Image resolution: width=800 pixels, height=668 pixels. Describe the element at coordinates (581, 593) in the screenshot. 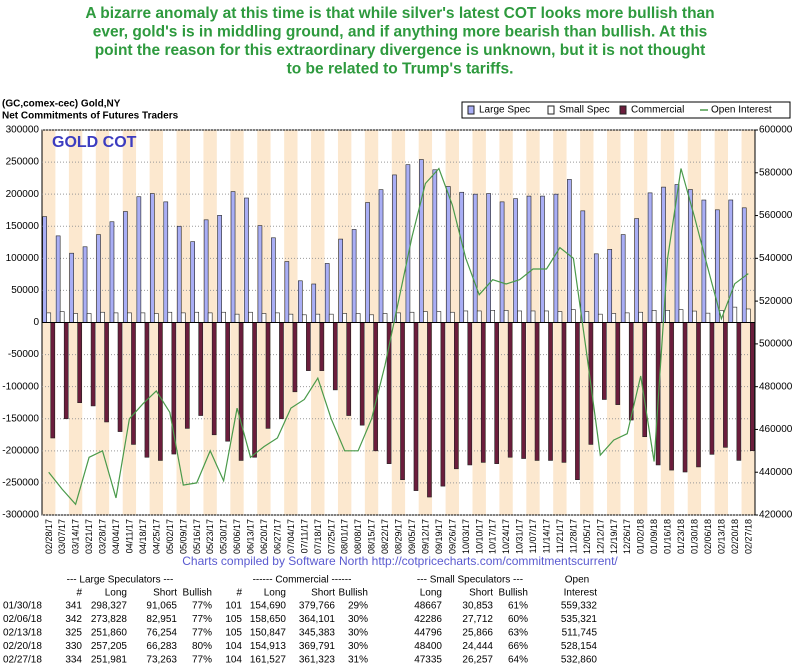

I see `table-column-header: Interest` at that location.